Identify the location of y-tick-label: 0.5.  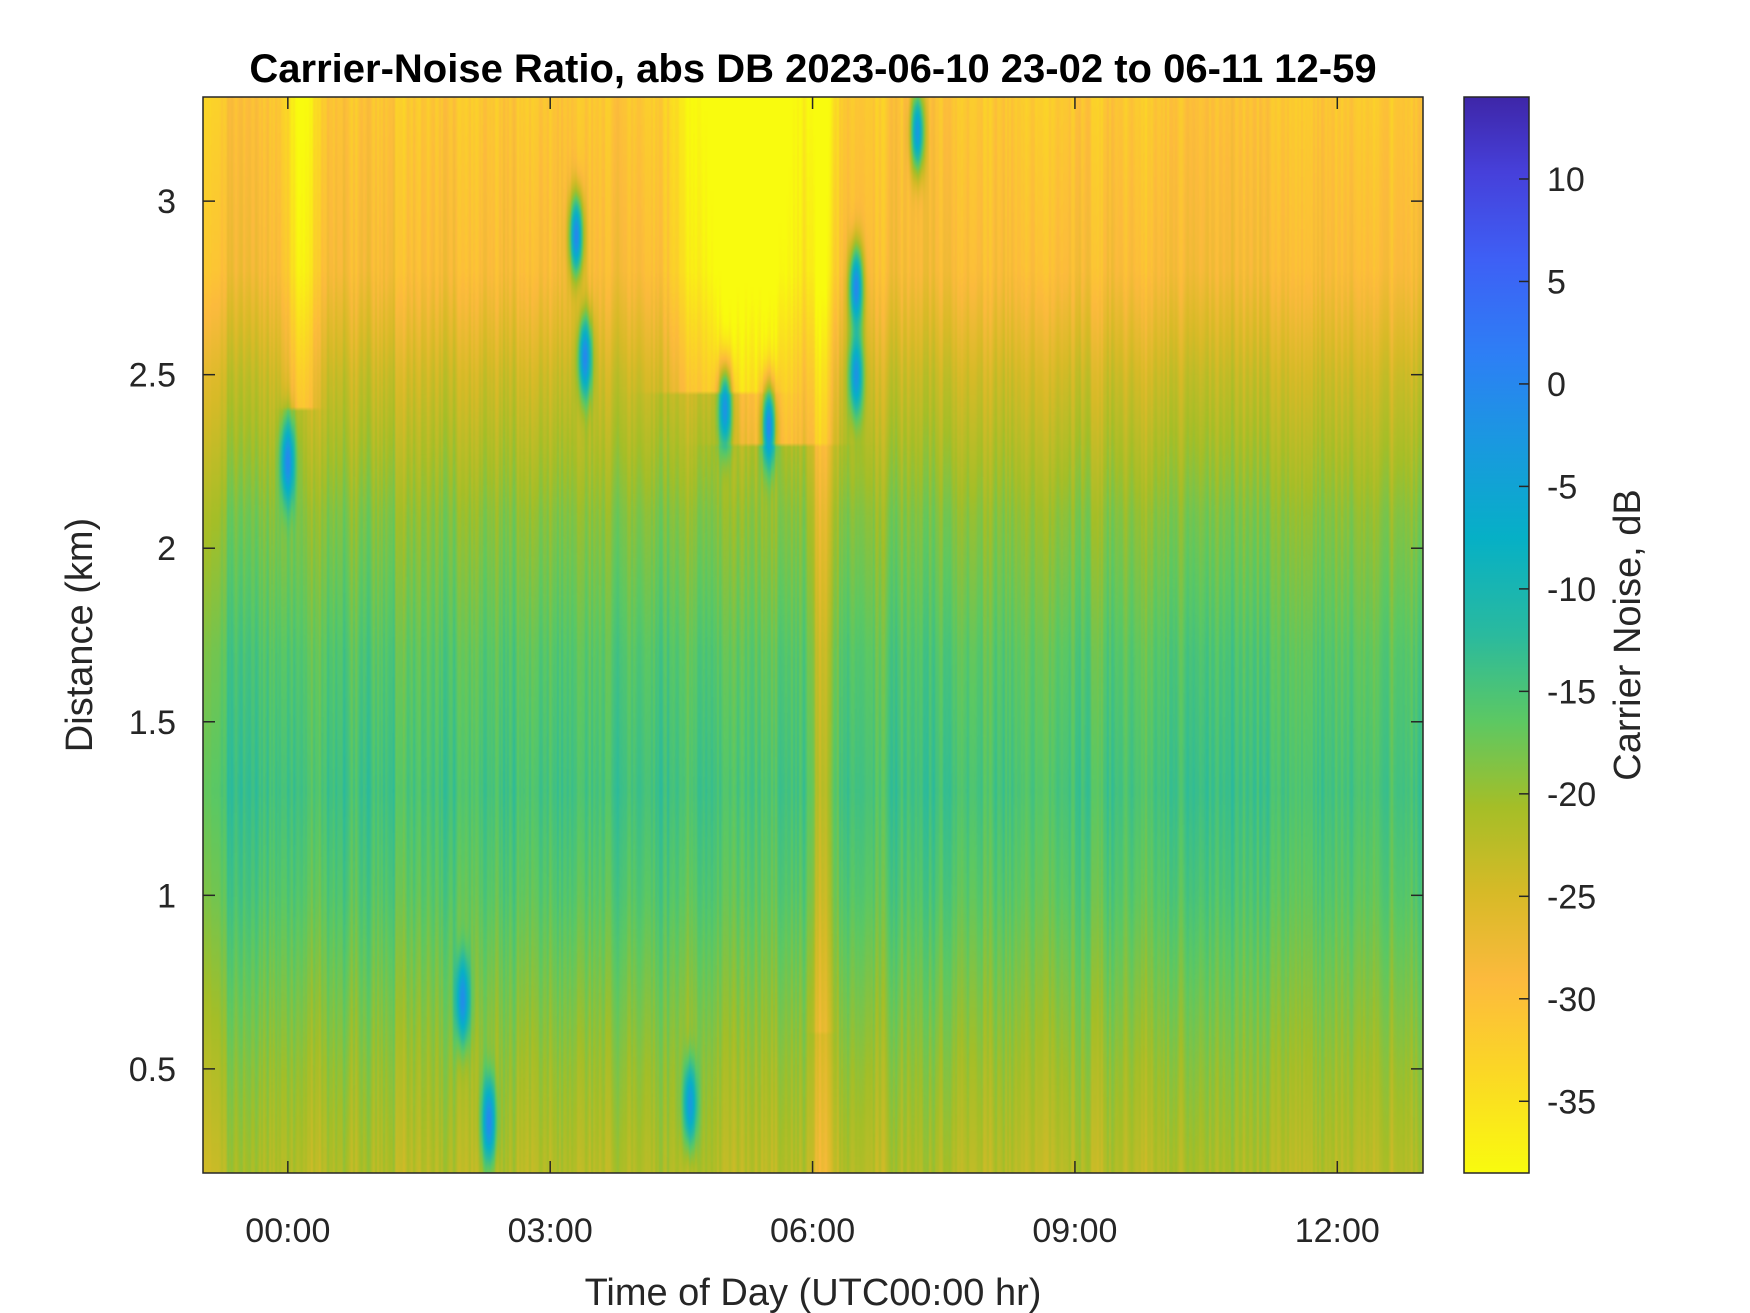
(152, 1070).